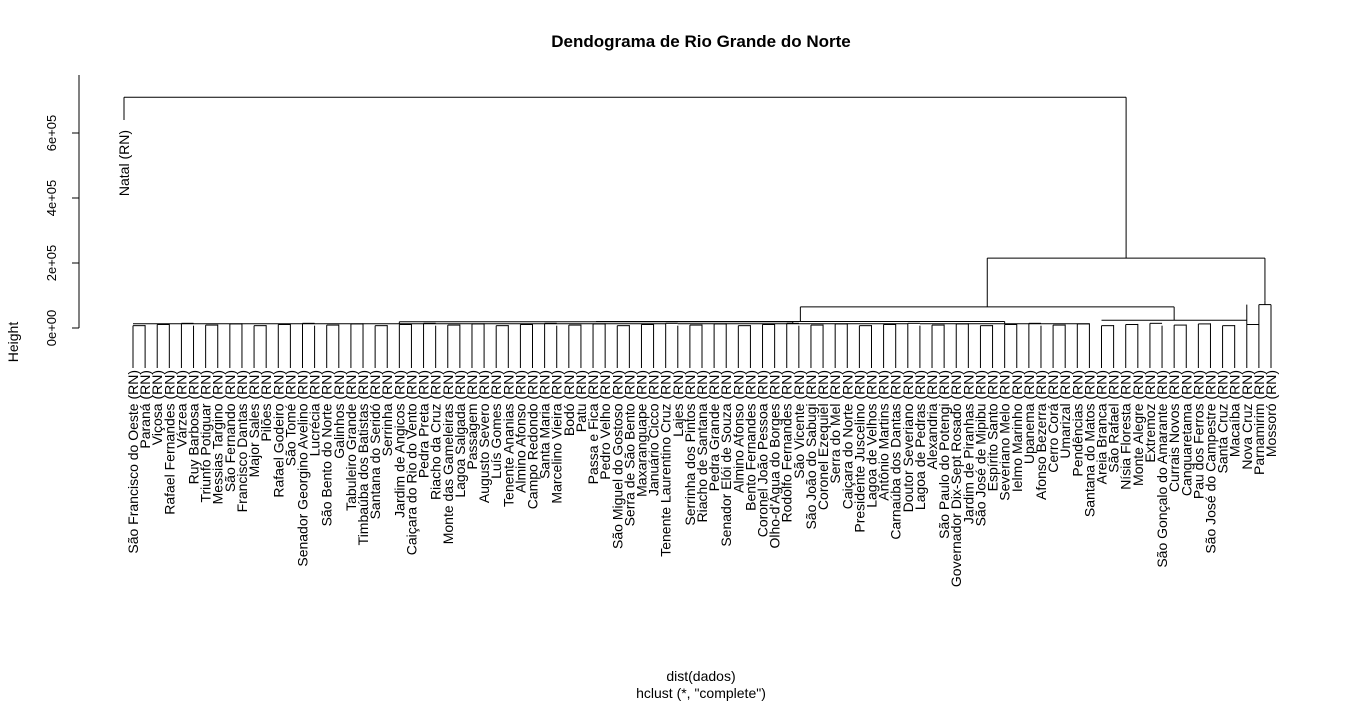  I want to click on leaf-label: Várzea (RN), so click(181, 409).